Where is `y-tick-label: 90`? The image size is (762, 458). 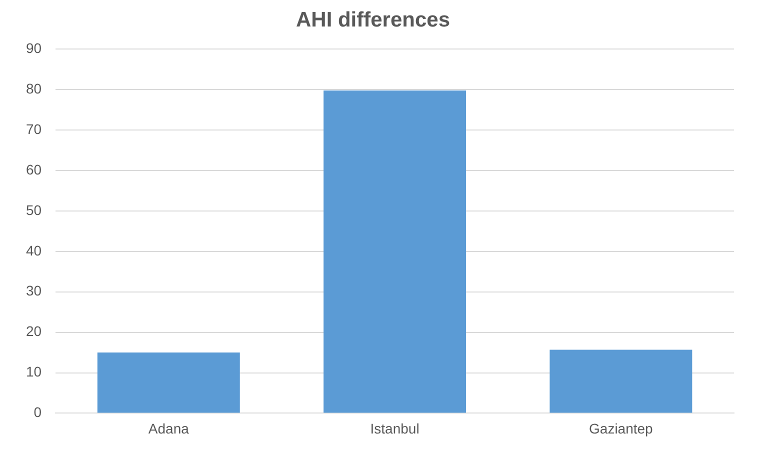
y-tick-label: 90 is located at coordinates (34, 48).